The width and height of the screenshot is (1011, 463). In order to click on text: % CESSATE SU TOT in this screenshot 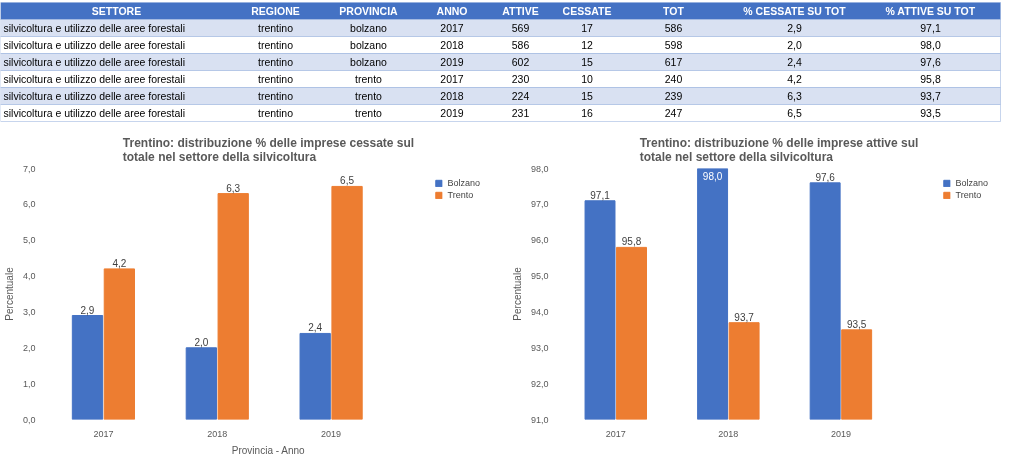, I will do `click(795, 11)`.